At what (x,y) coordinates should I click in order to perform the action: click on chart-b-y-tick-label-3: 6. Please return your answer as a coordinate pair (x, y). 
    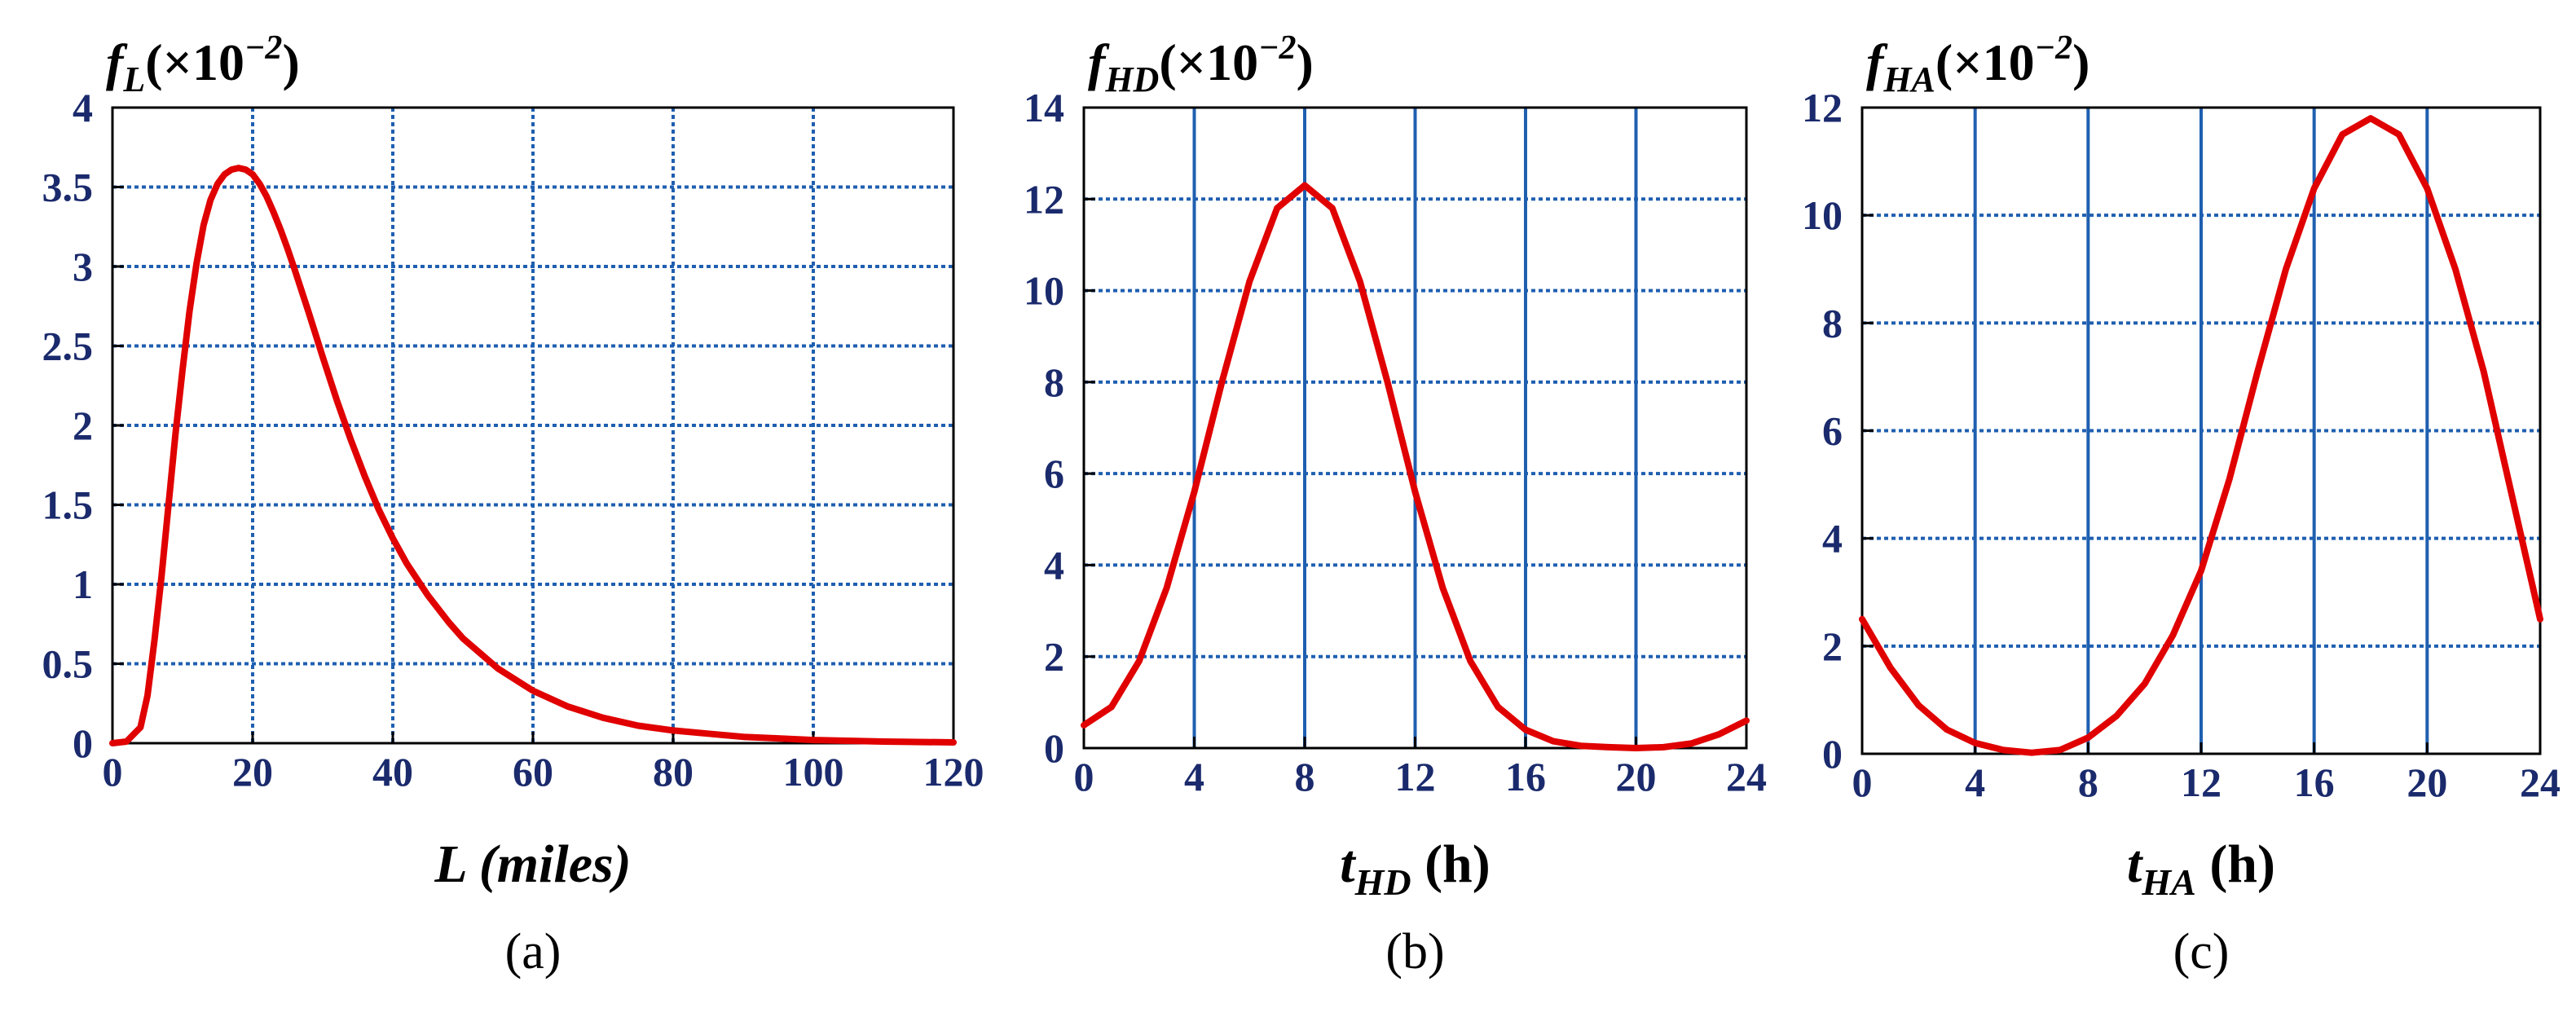
    Looking at the image, I should click on (1054, 473).